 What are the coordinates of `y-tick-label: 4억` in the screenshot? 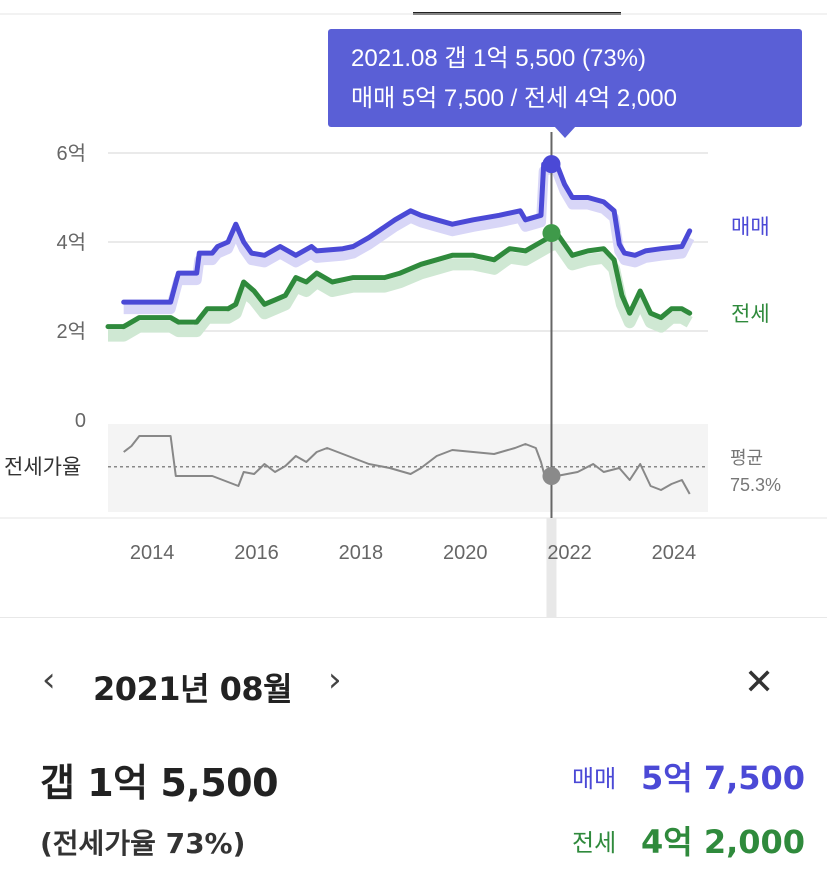 It's located at (71, 242).